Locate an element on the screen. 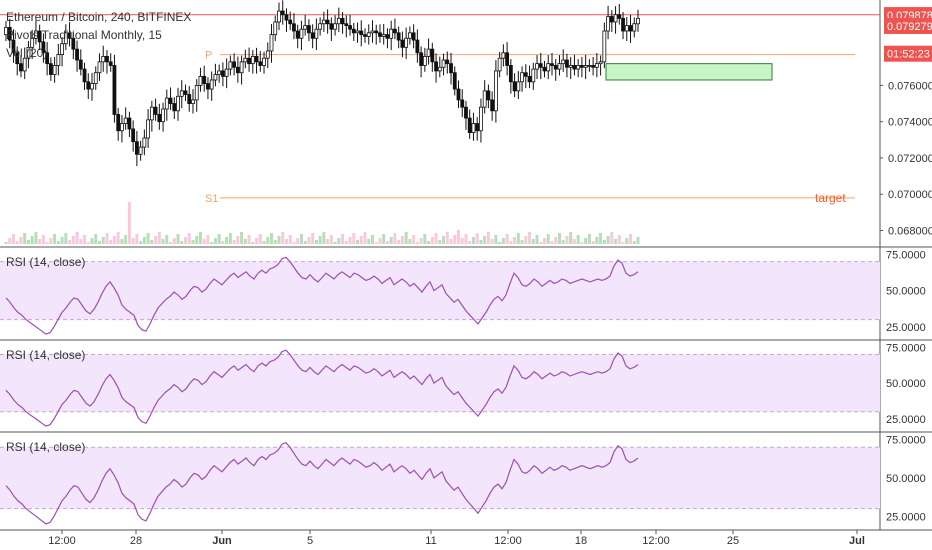  price-tick-label: 0.070000 is located at coordinates (910, 195).